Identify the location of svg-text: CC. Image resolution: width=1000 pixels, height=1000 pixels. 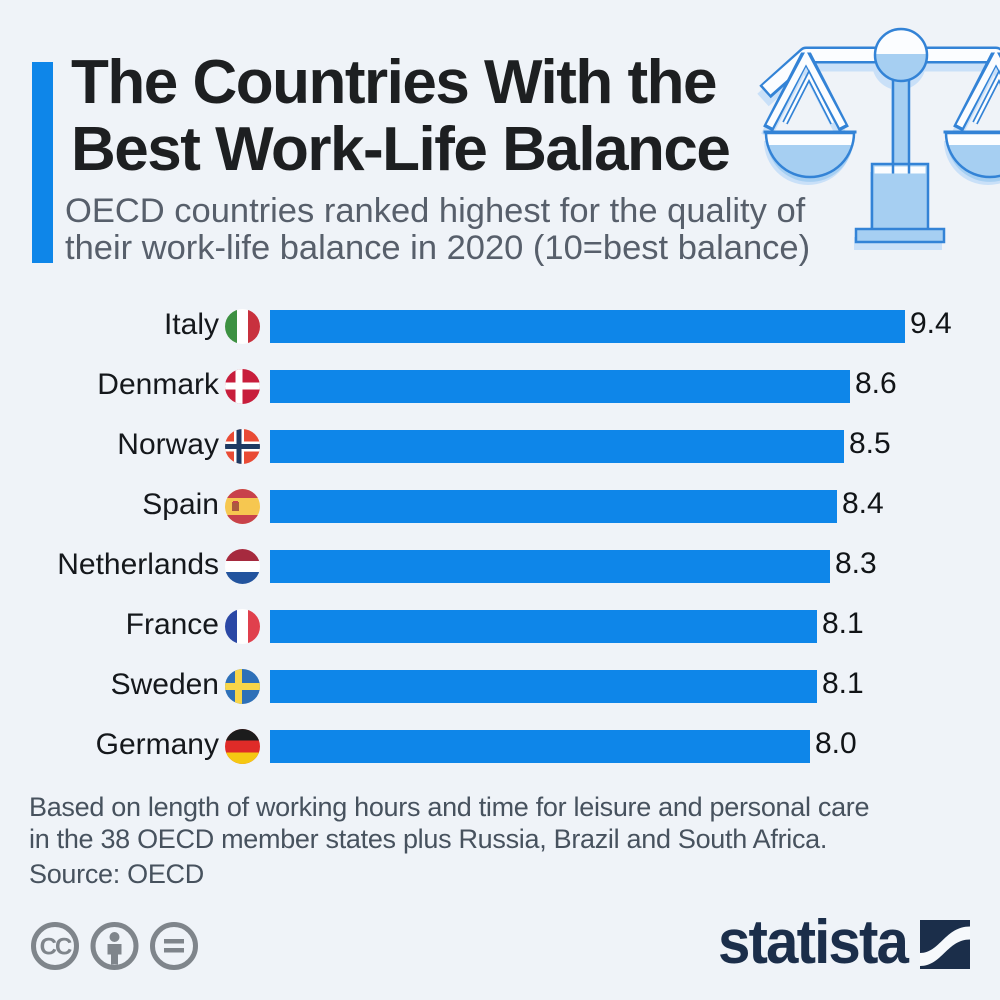
(56, 947).